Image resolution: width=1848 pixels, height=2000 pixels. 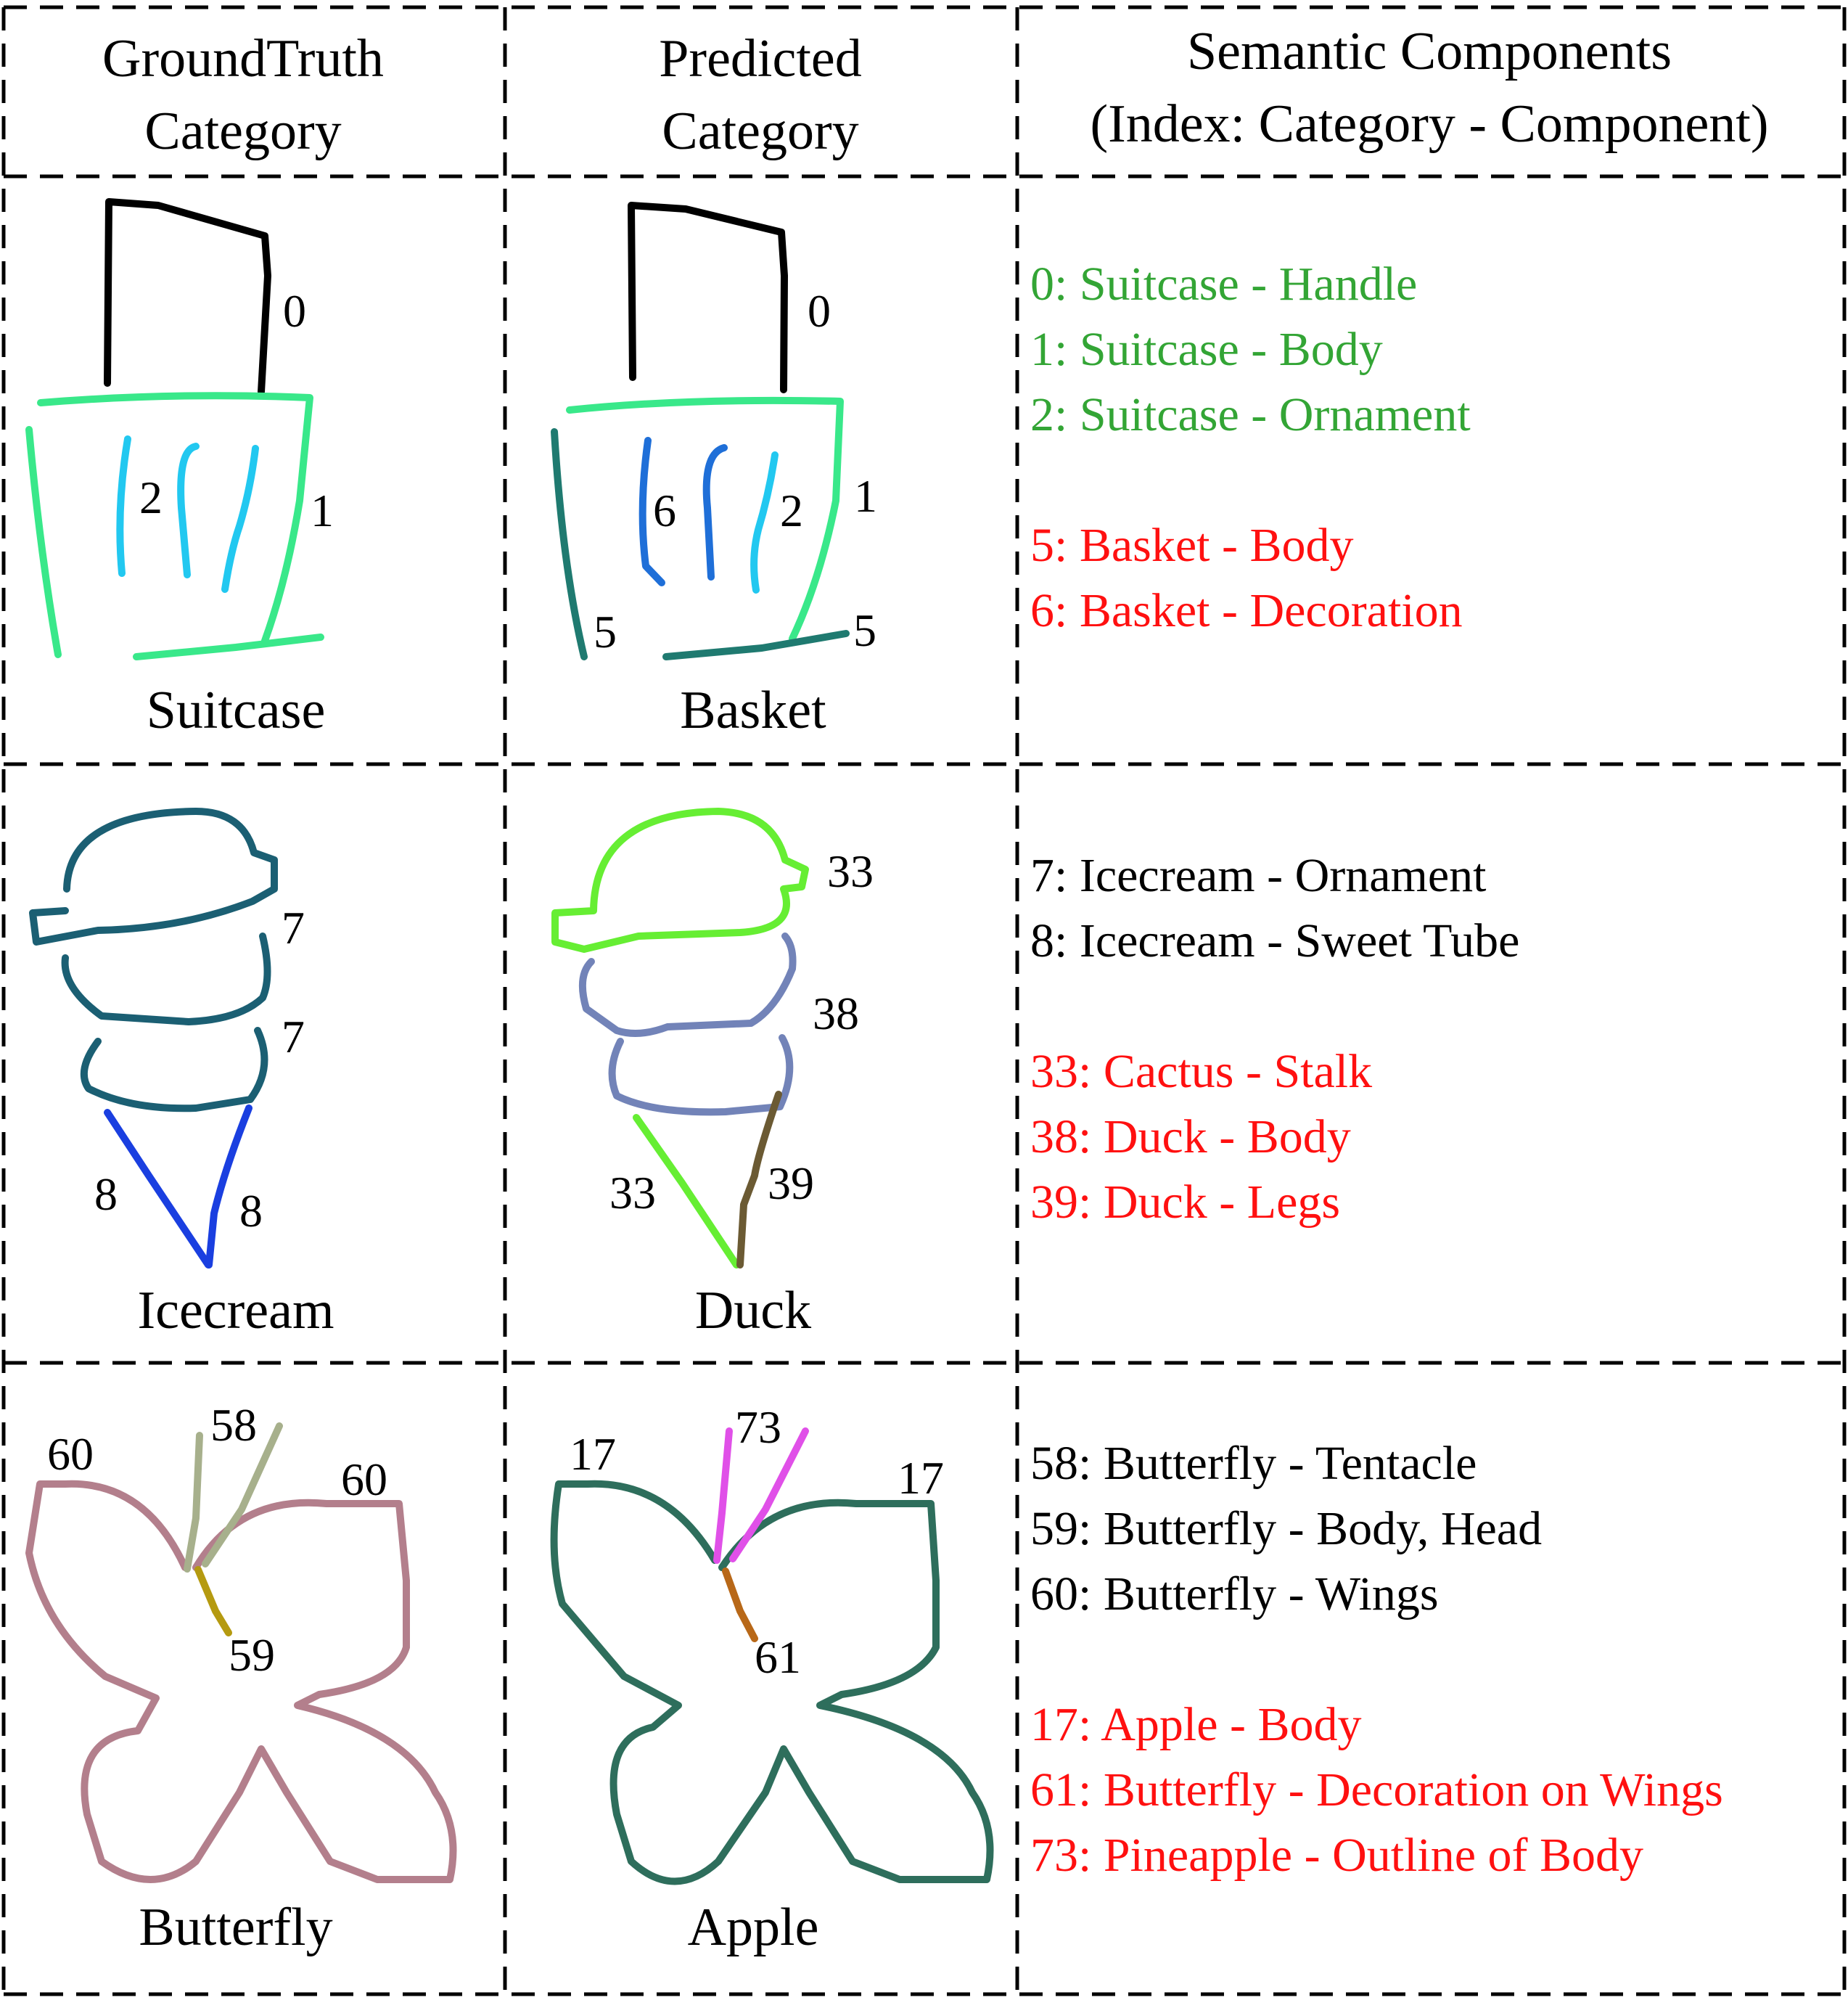 I want to click on sketch-duck: 33 38 33 39, so click(x=713, y=1038).